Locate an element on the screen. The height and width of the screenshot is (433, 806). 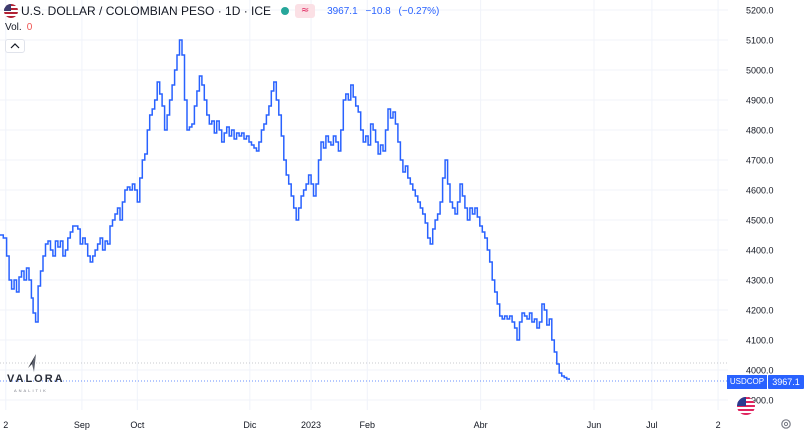
y-tick-label: 5200.0 is located at coordinates (760, 11).